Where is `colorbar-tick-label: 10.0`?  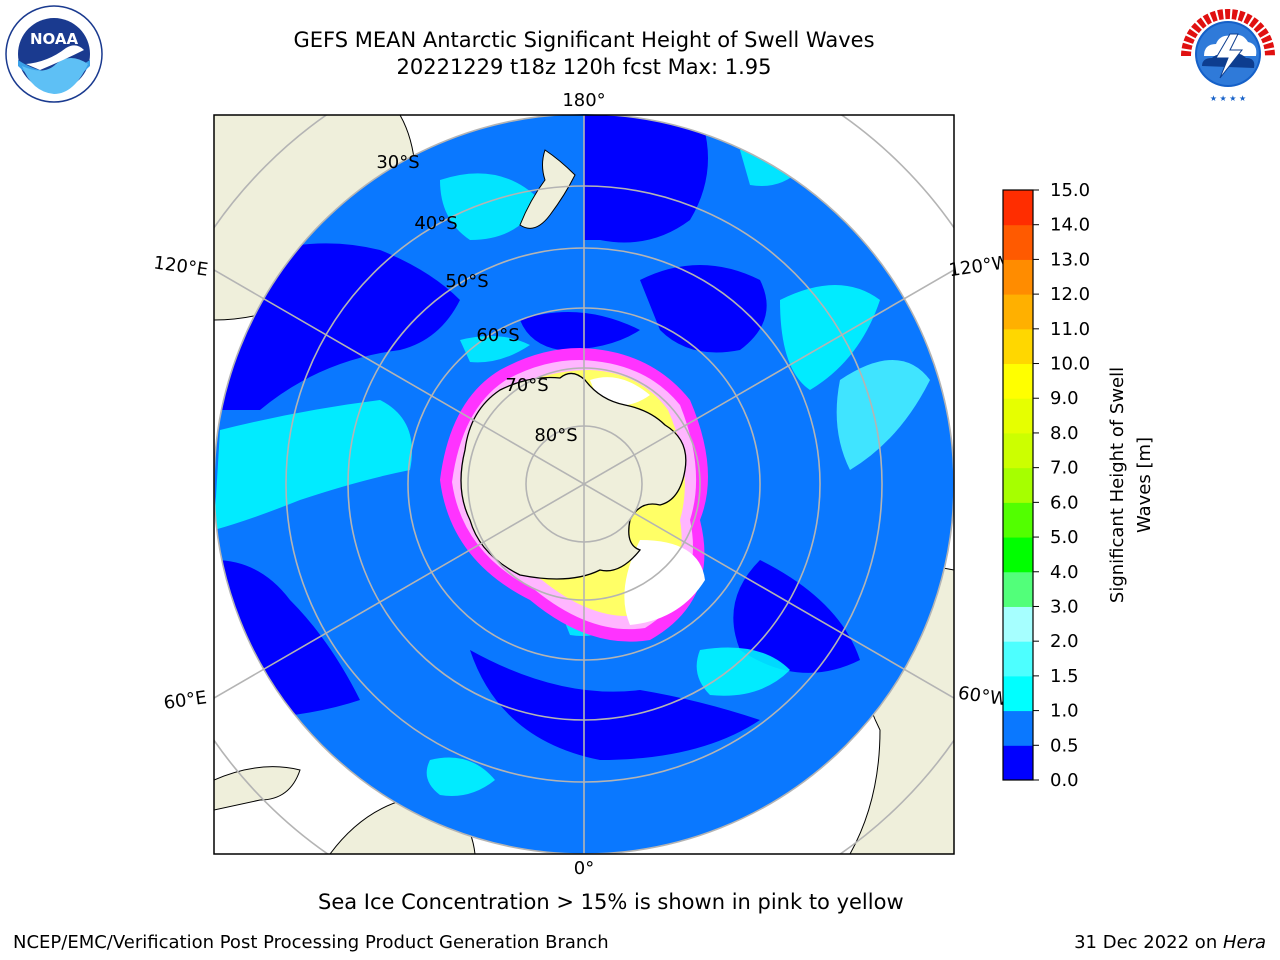
colorbar-tick-label: 10.0 is located at coordinates (1070, 364).